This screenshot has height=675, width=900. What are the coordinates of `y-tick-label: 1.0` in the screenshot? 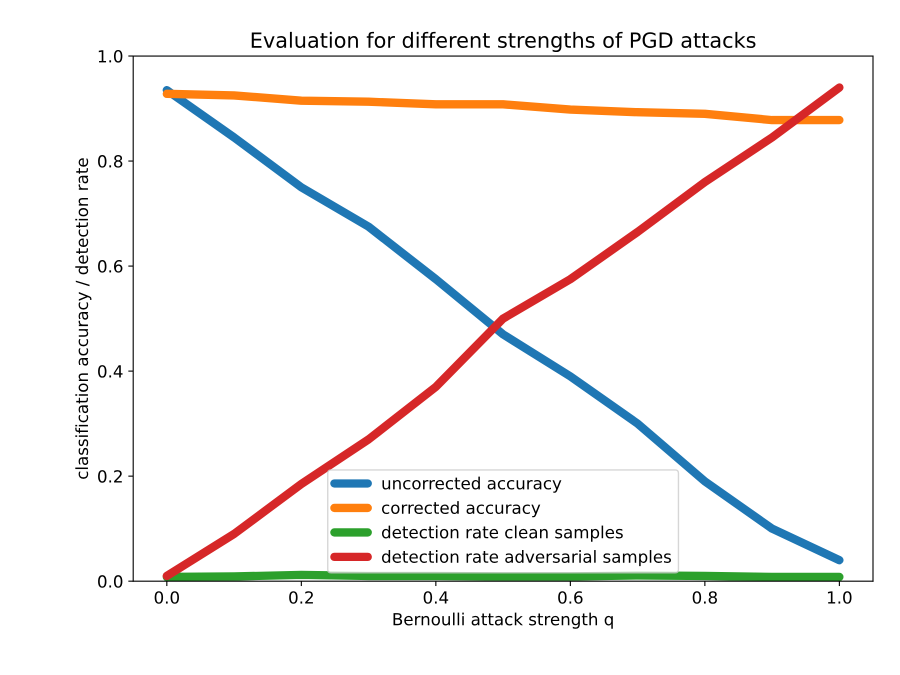 It's located at (110, 56).